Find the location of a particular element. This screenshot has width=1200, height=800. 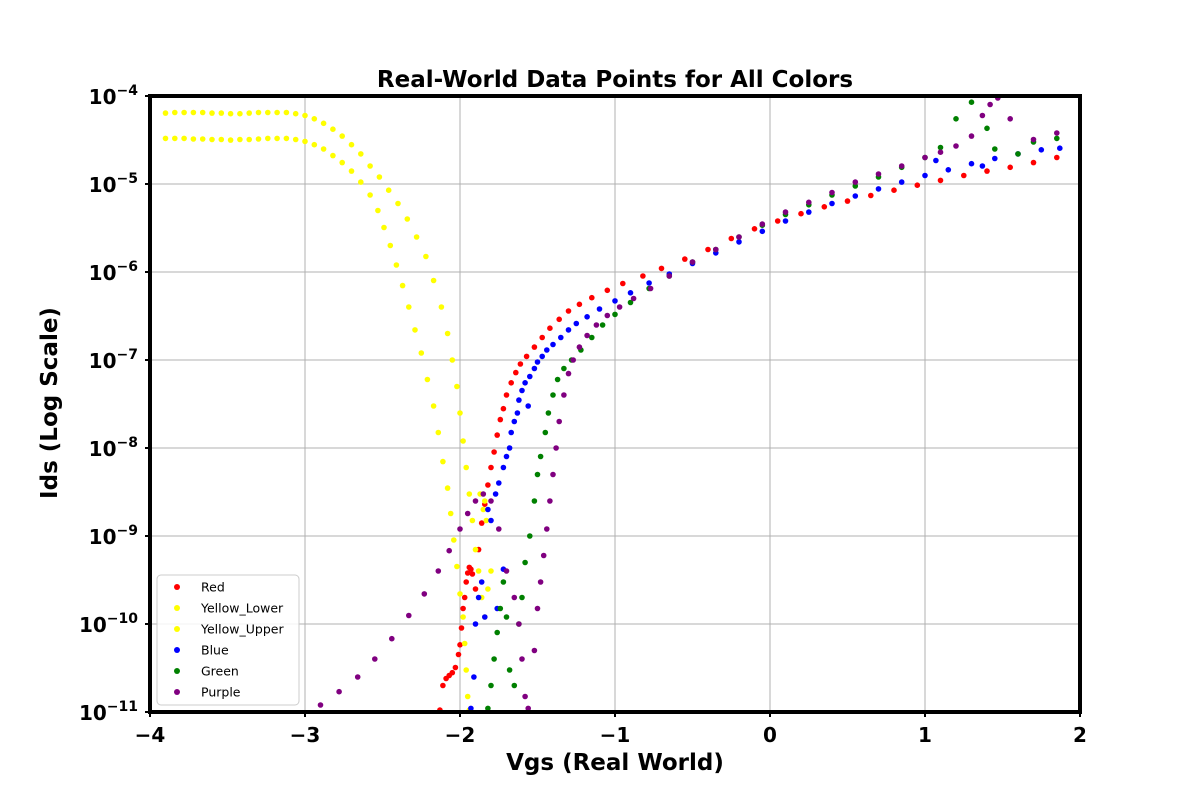

legend-label: Blue is located at coordinates (215, 650).